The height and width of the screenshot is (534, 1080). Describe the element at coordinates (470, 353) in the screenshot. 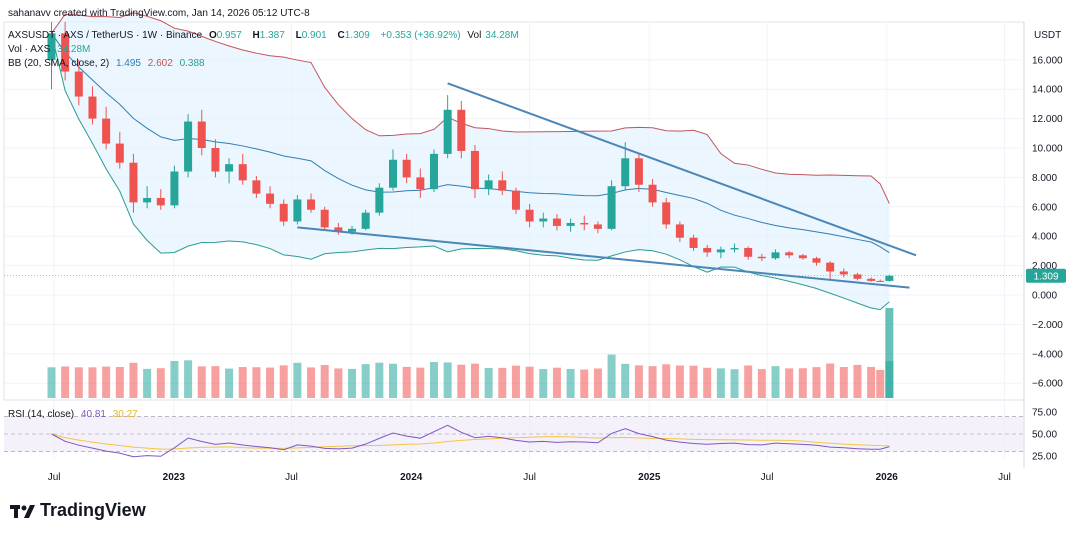

I see `volume-bars` at that location.